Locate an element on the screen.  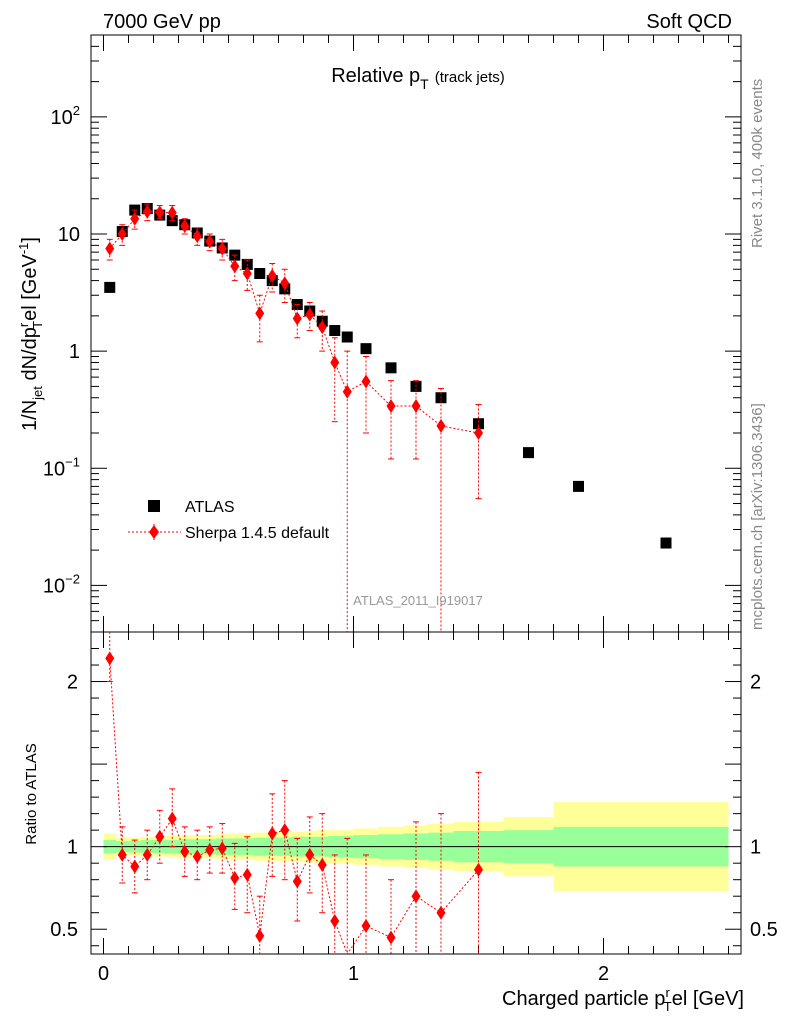
legend-label-atlas: ATLAS is located at coordinates (210, 507).